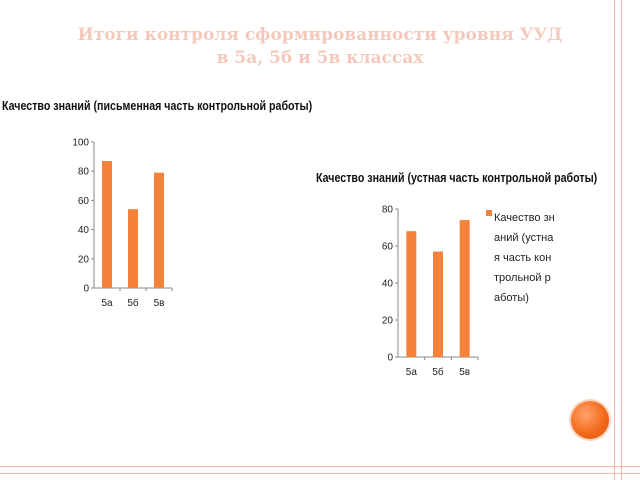 The image size is (640, 480). What do you see at coordinates (411, 294) in the screenshot?
I see `chart-oral-bar-5а` at bounding box center [411, 294].